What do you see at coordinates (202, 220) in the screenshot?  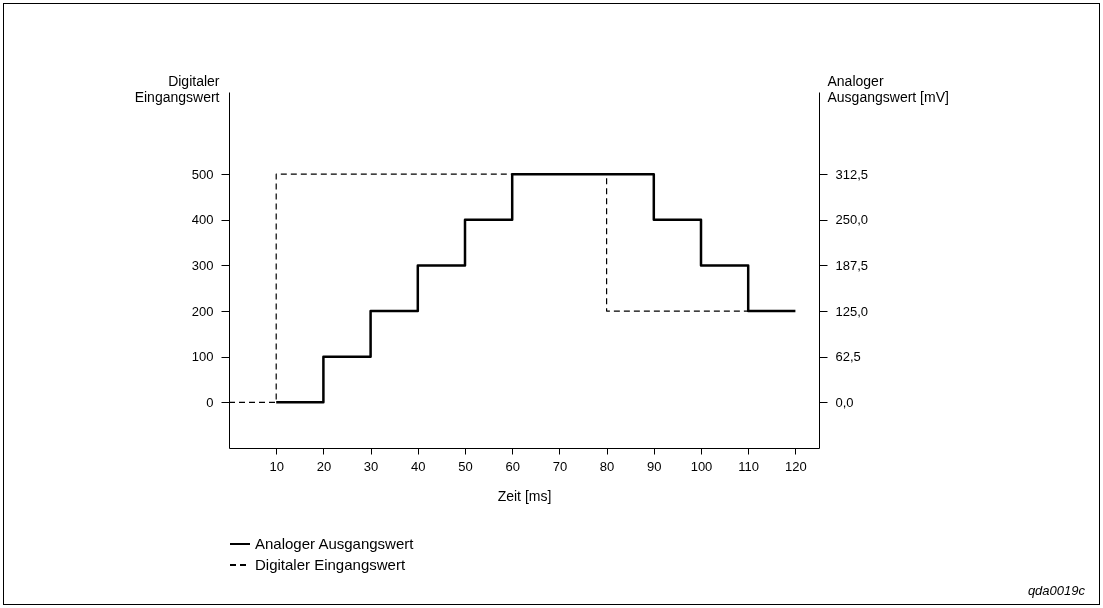 I see `y-tick-label: 400` at bounding box center [202, 220].